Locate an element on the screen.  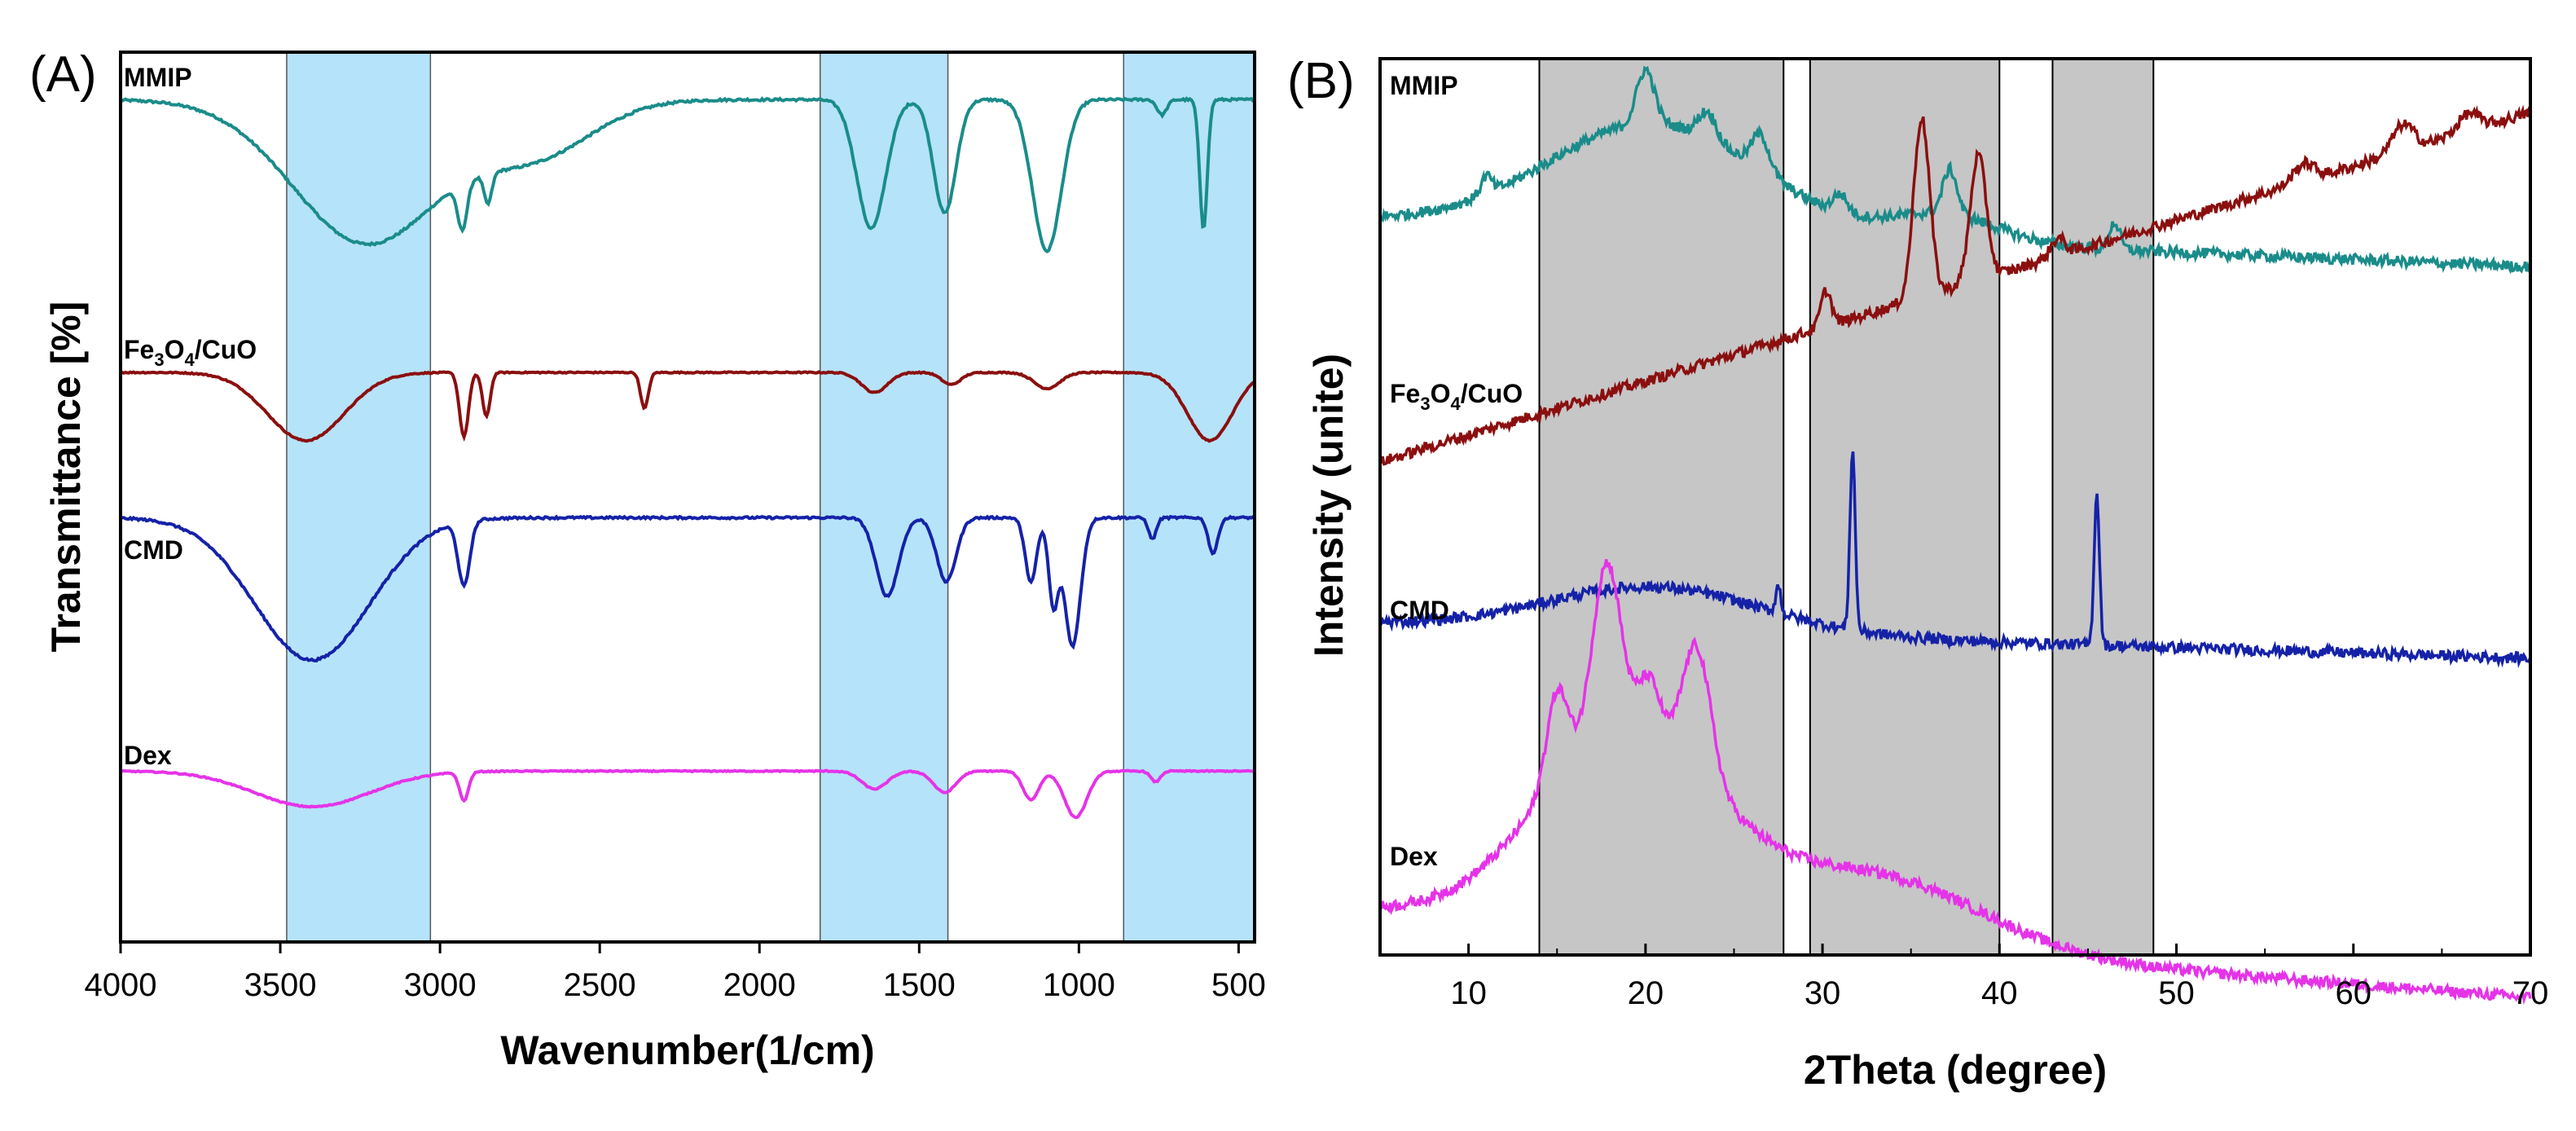
ftir-x-tick-label: 4000 is located at coordinates (121, 985).